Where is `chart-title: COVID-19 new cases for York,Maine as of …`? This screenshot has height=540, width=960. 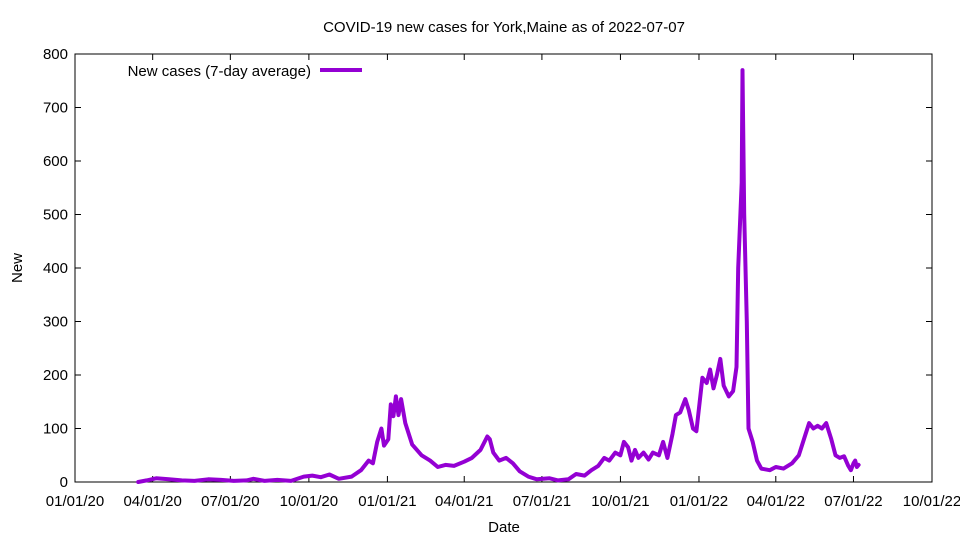
chart-title: COVID-19 new cases for York,Maine as of … is located at coordinates (504, 27).